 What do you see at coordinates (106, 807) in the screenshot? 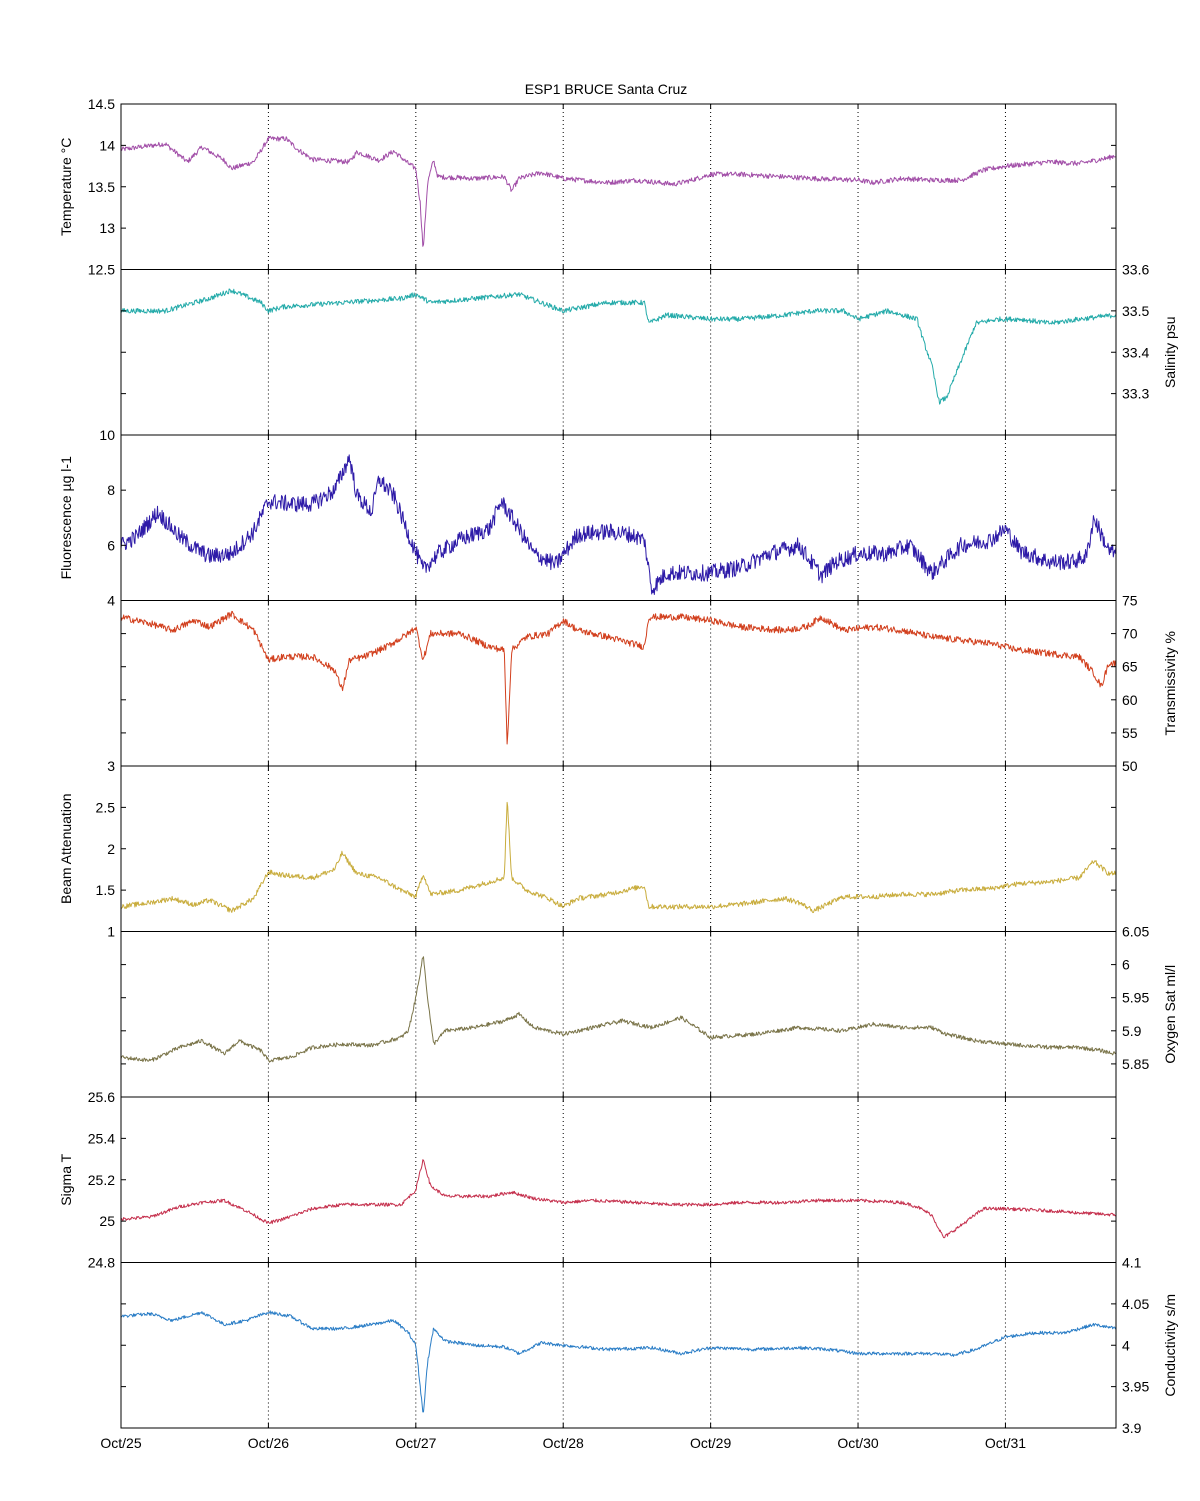
I see `y-tick-label: 2.5` at bounding box center [106, 807].